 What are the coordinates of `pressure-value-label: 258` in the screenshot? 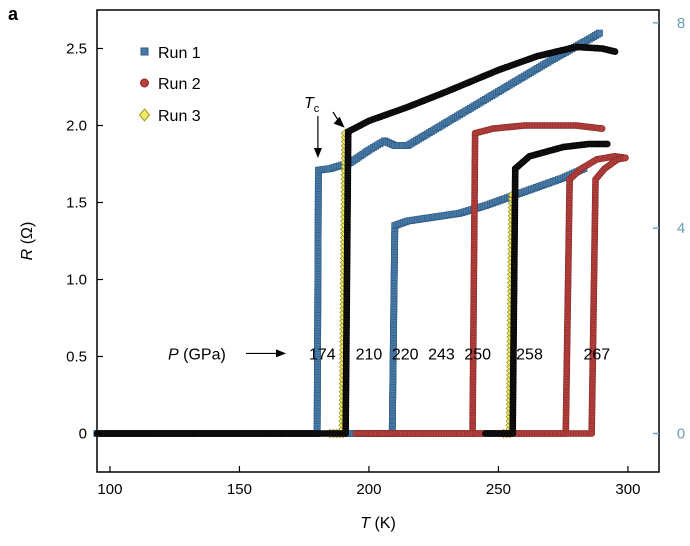 It's located at (529, 354).